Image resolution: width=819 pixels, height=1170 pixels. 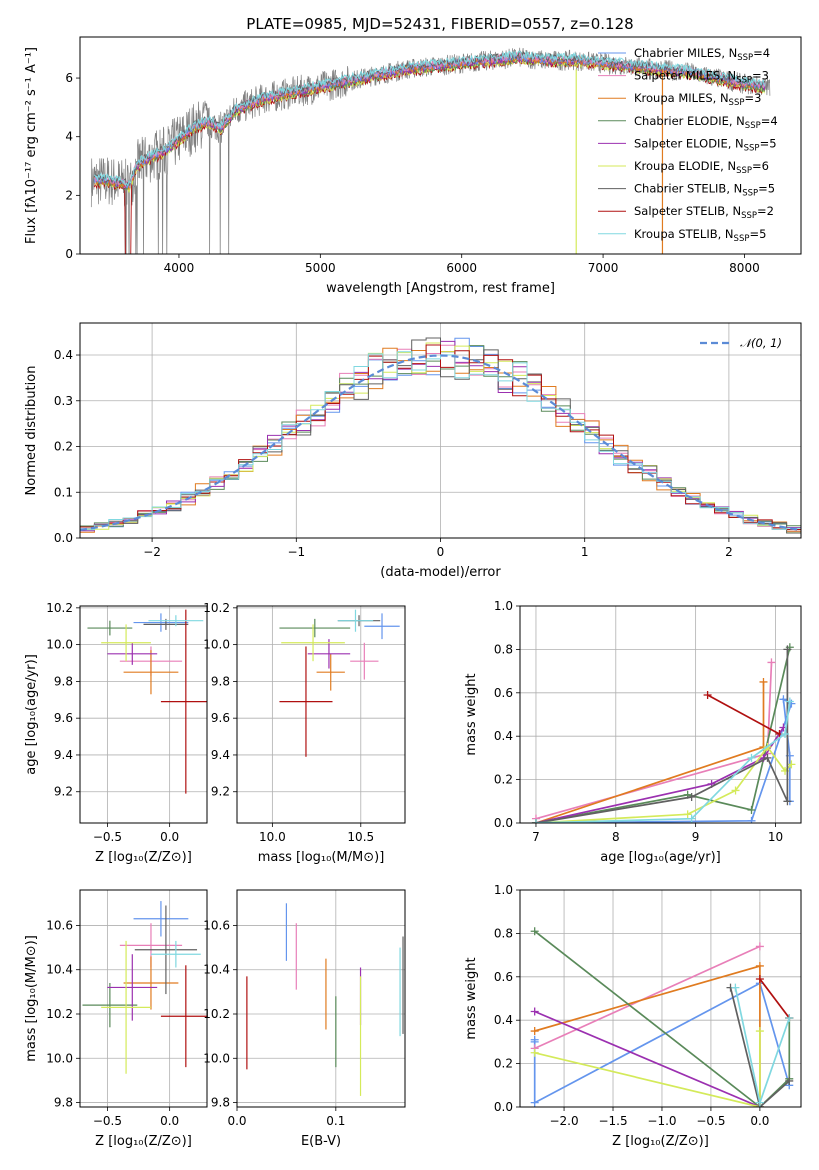 I want to click on weight-marker-chabrier-elodie, so click(x=751, y=809).